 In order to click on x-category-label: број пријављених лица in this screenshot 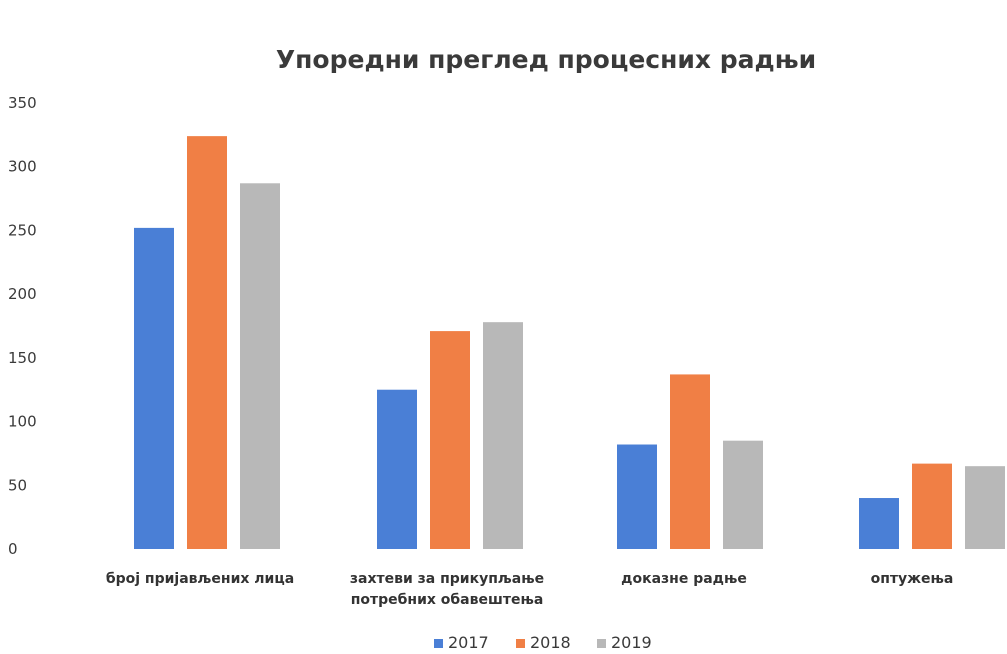, I will do `click(200, 579)`.